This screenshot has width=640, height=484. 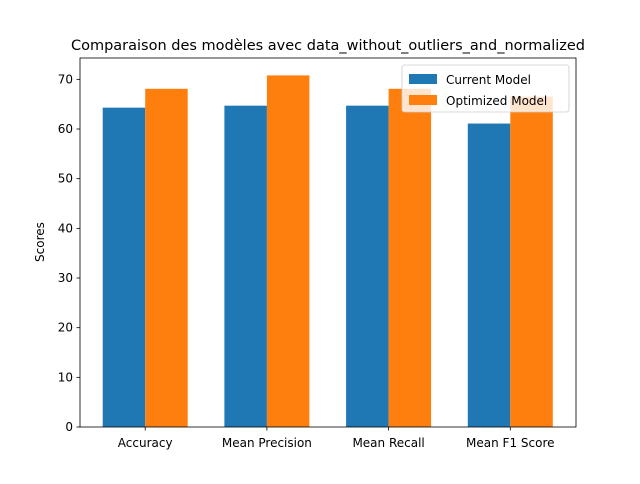 What do you see at coordinates (65, 129) in the screenshot?
I see `y-tick-label-6: 60` at bounding box center [65, 129].